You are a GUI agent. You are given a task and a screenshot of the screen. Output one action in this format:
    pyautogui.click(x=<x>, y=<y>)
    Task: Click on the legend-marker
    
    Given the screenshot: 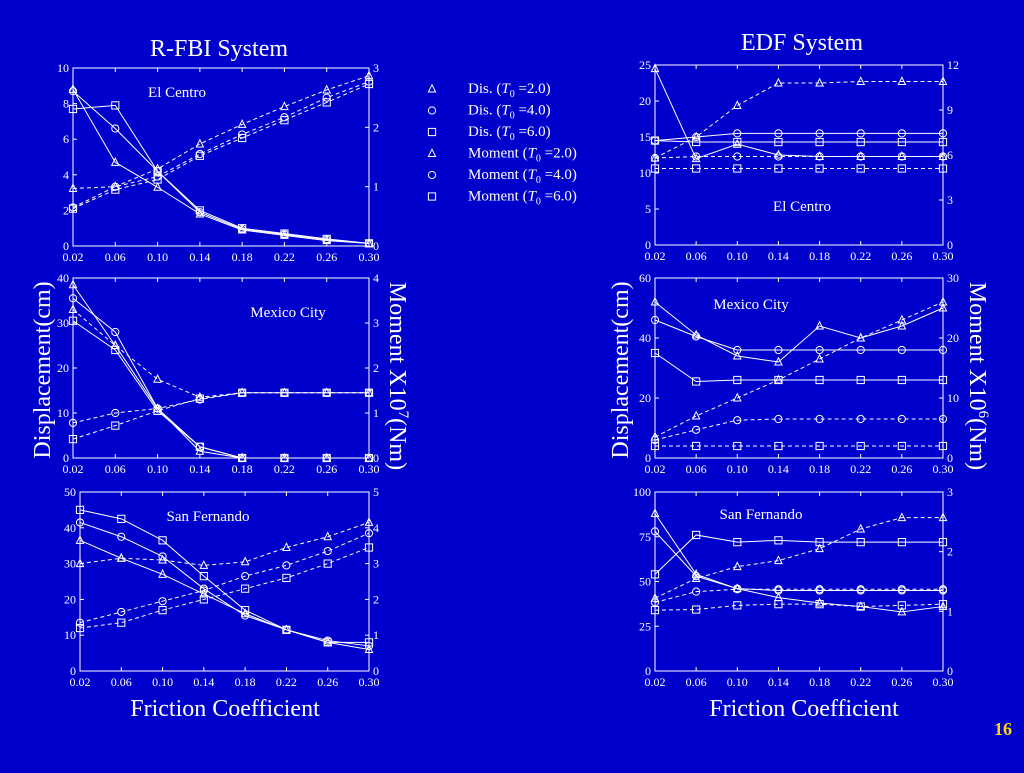 What is the action you would take?
    pyautogui.click(x=432, y=175)
    